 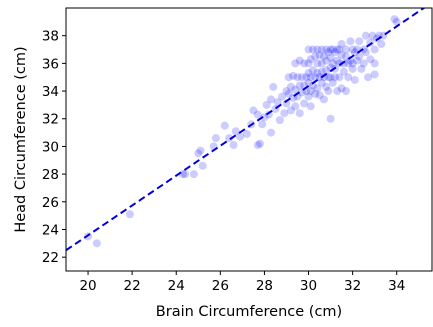 I want to click on y-tick-label: 26, so click(x=50, y=203).